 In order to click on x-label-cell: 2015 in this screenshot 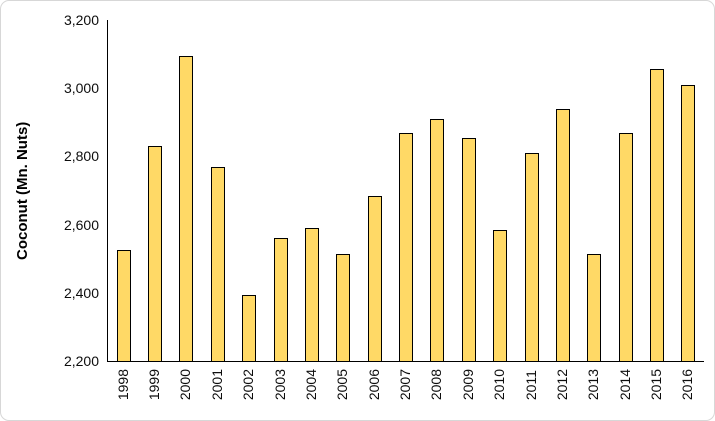, I will do `click(655, 384)`.